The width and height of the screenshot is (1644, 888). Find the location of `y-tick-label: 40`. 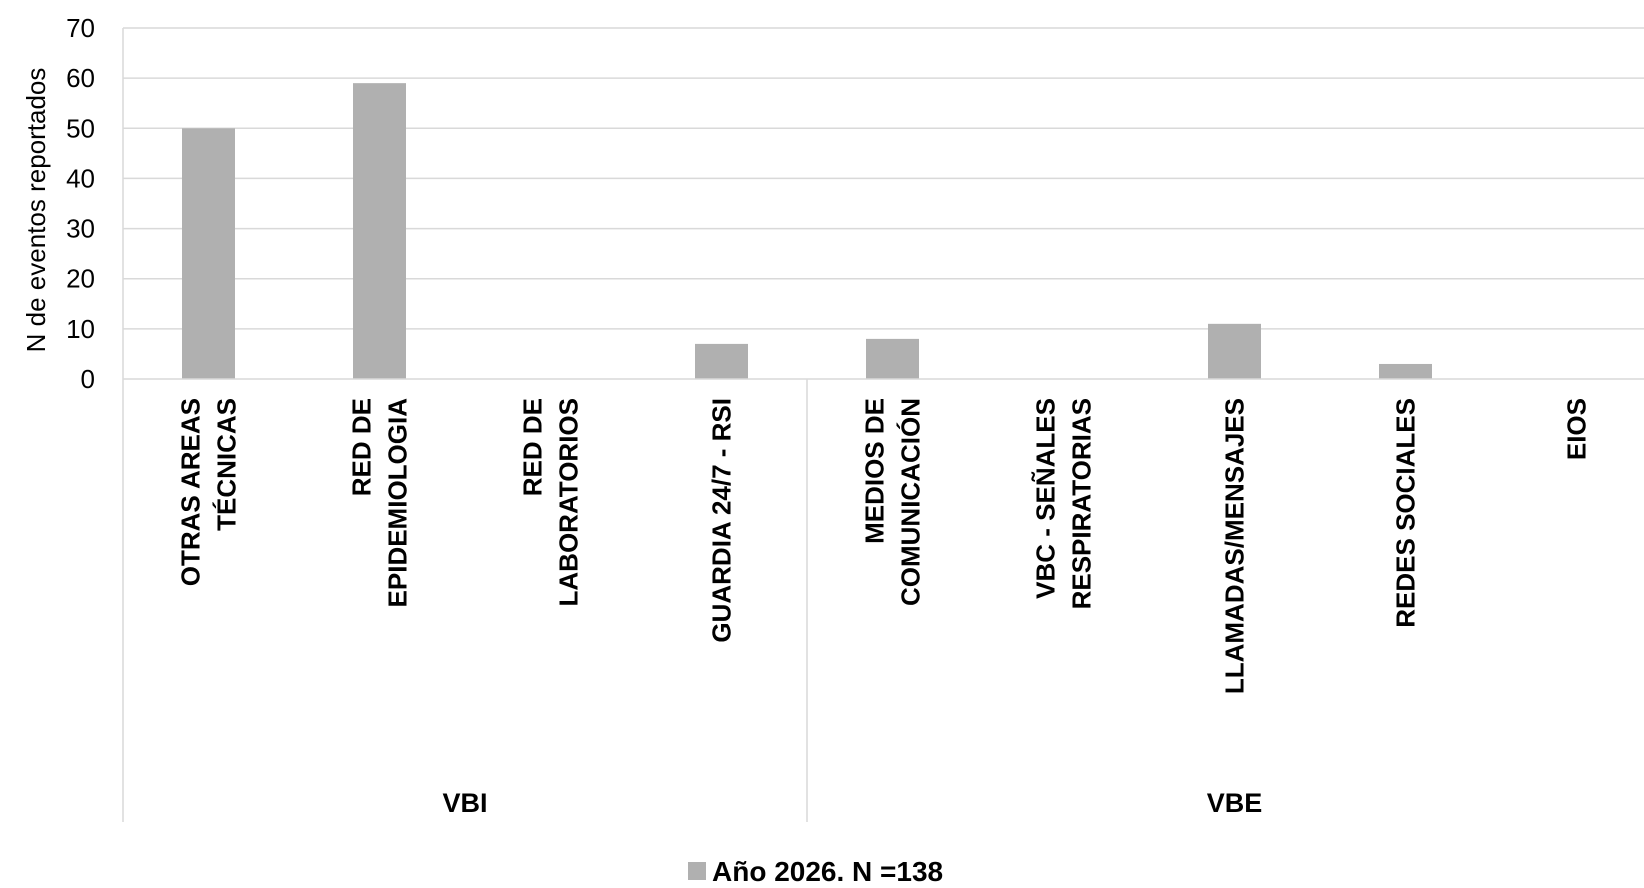

y-tick-label: 40 is located at coordinates (80, 178).